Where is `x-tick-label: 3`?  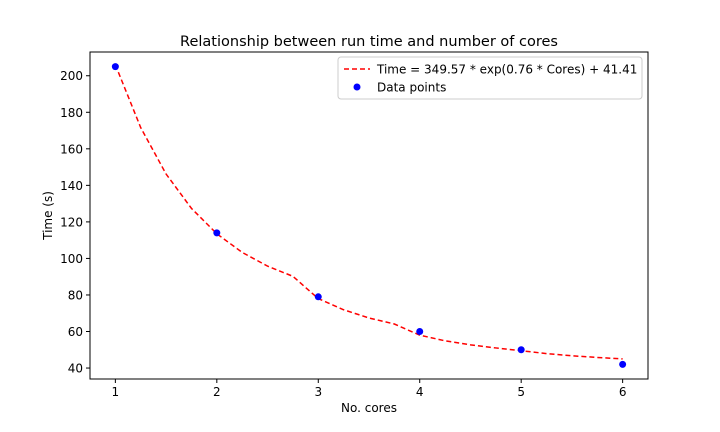
x-tick-label: 3 is located at coordinates (318, 392).